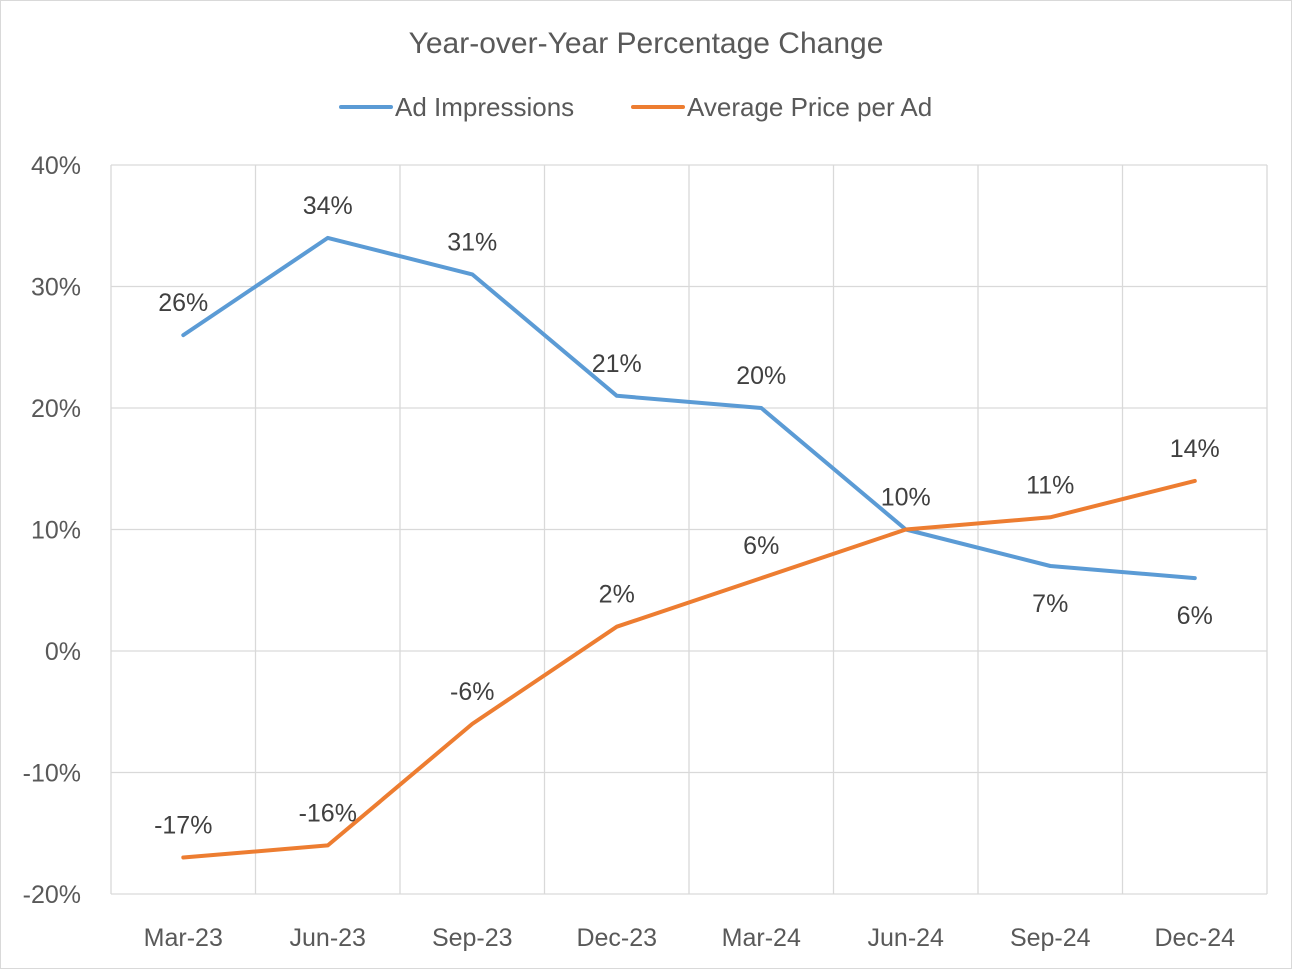 The image size is (1292, 973). Describe the element at coordinates (616, 938) in the screenshot. I see `x-tick-label: Dec-23` at that location.